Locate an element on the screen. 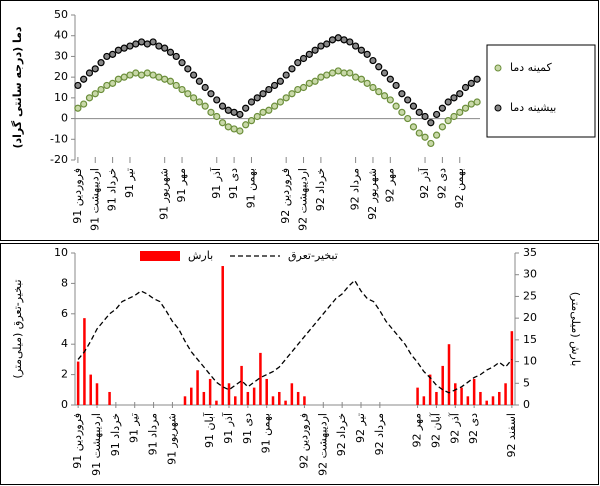  tick-label: 20 is located at coordinates (530, 317).